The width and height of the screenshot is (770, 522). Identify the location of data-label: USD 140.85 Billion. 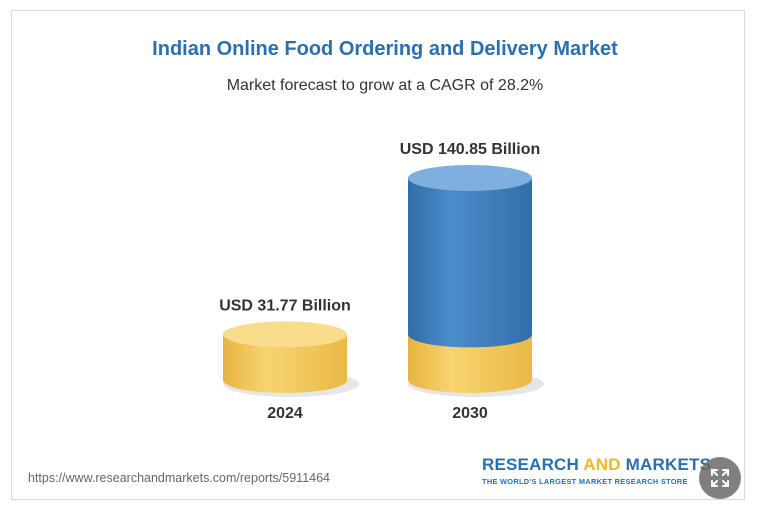
(470, 149).